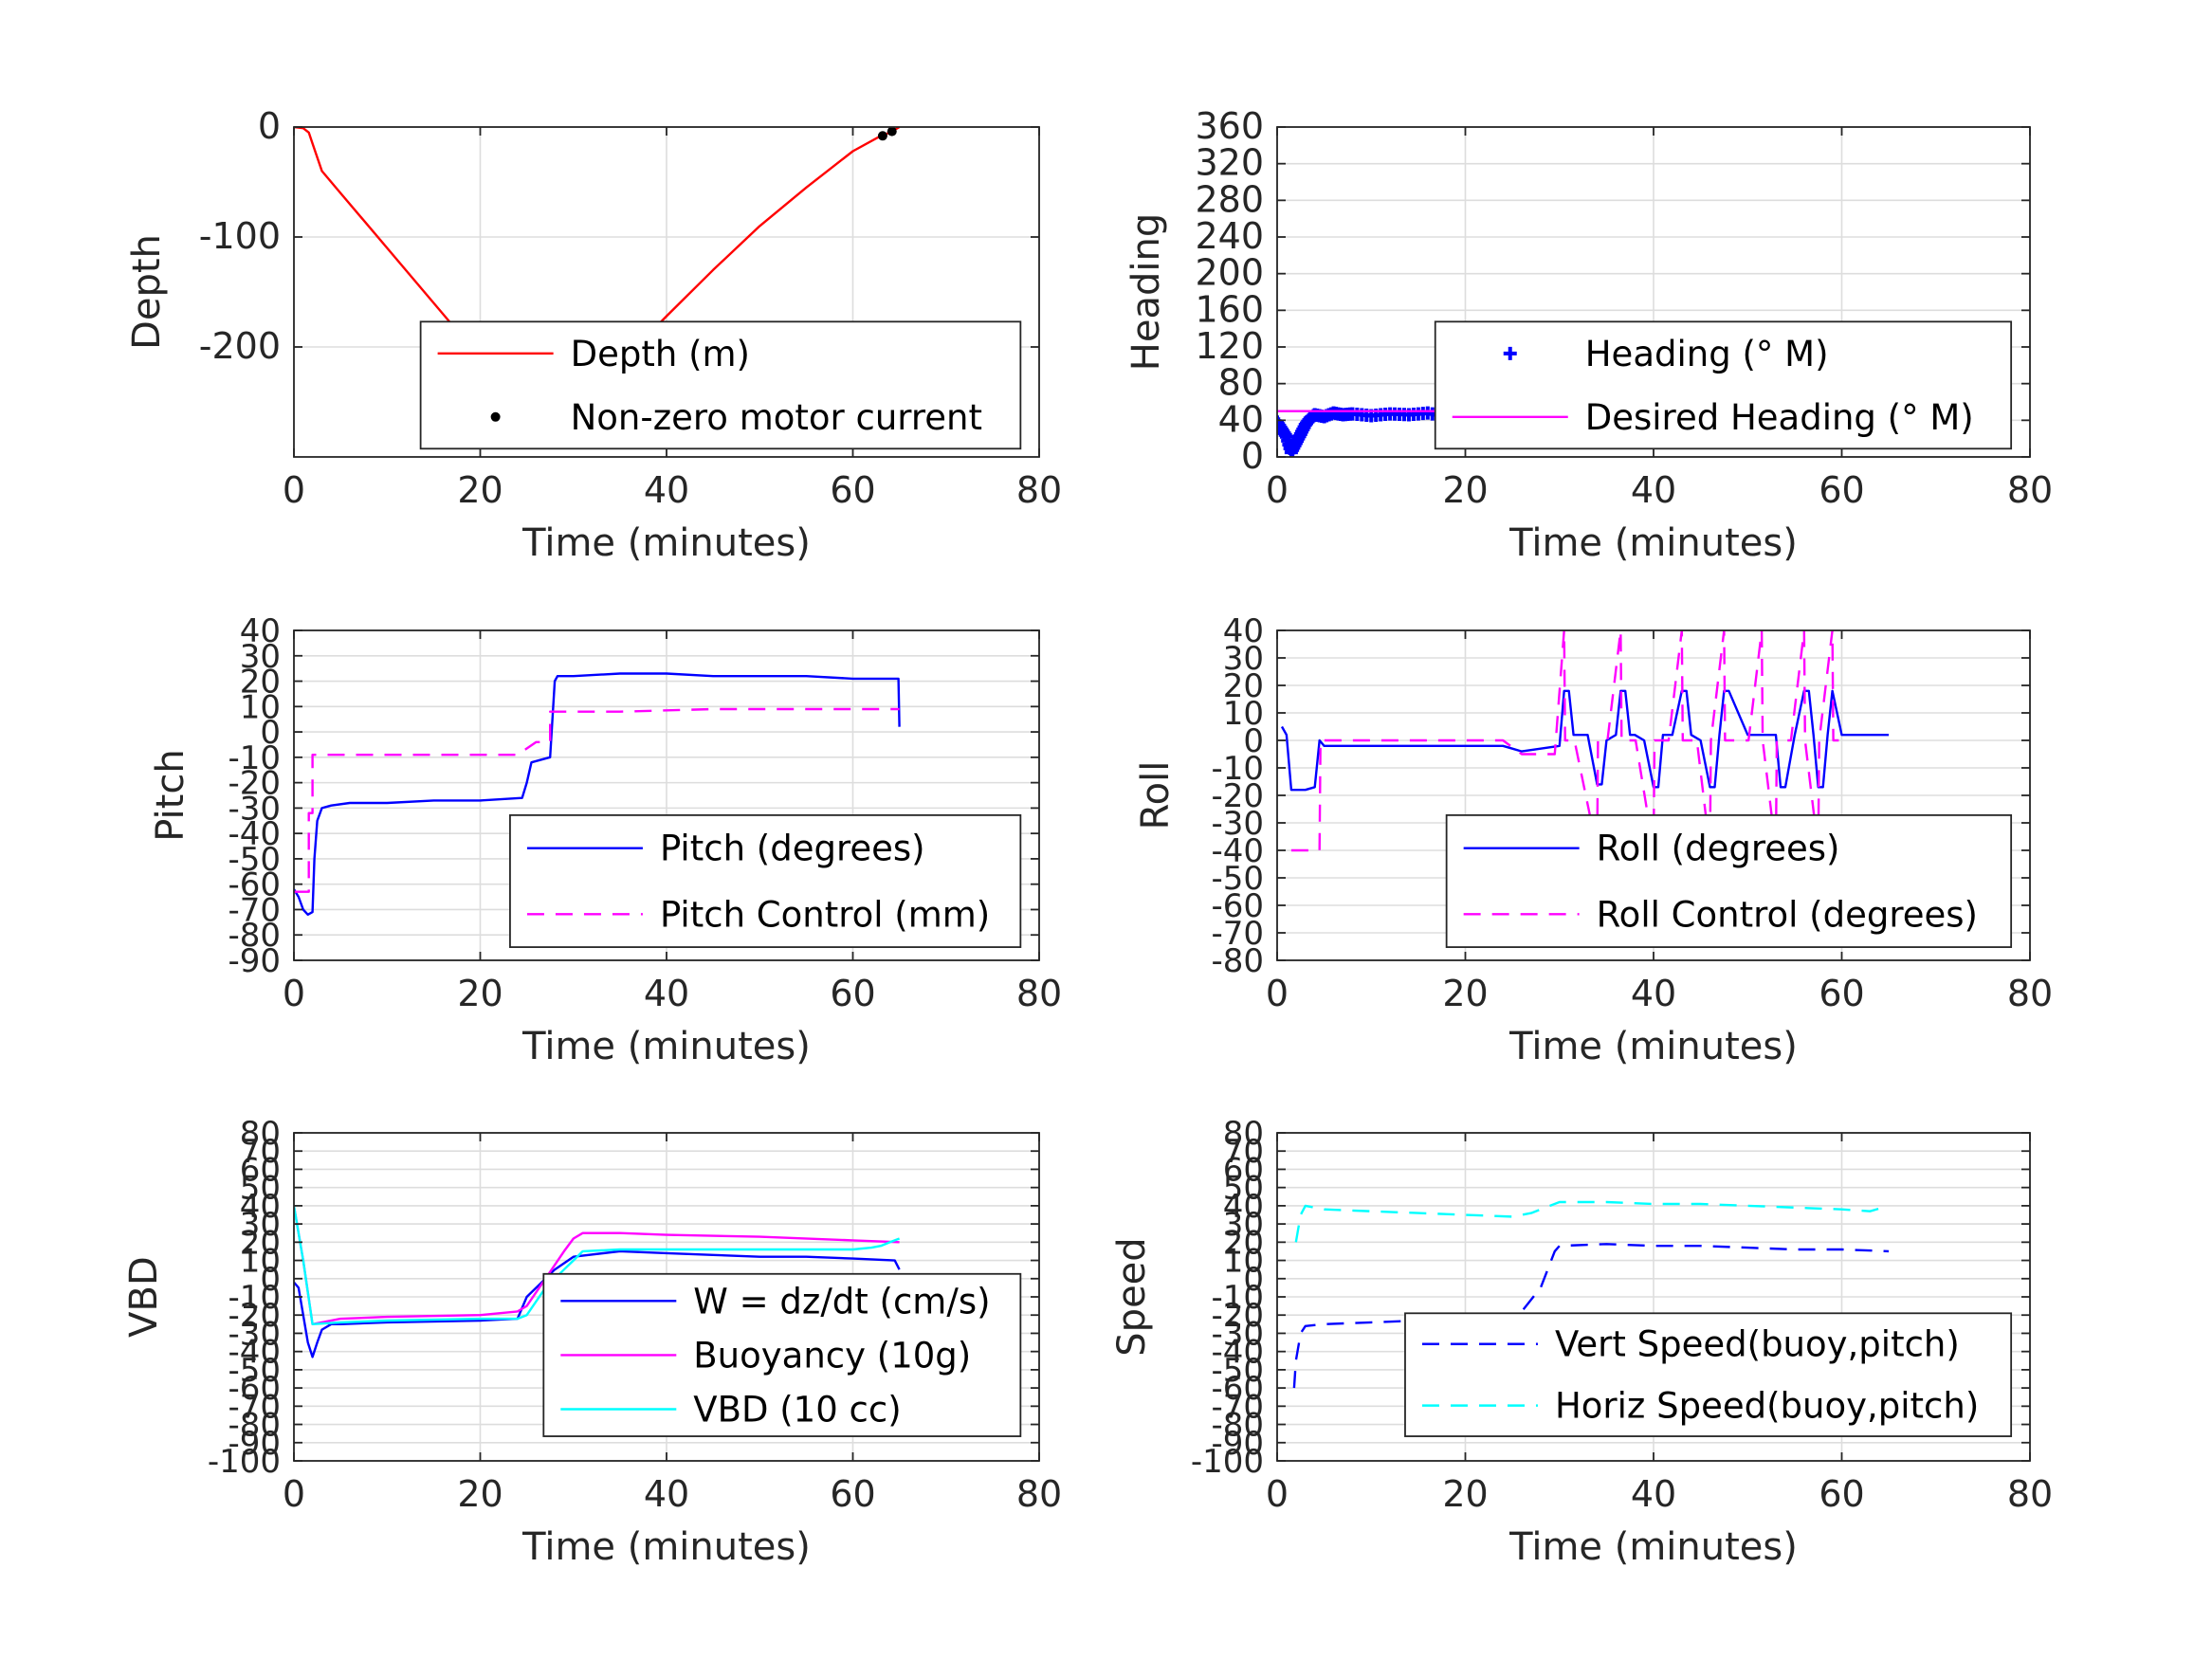 The width and height of the screenshot is (2212, 1659). Describe the element at coordinates (260, 1189) in the screenshot. I see `y-tick-label: 50` at that location.